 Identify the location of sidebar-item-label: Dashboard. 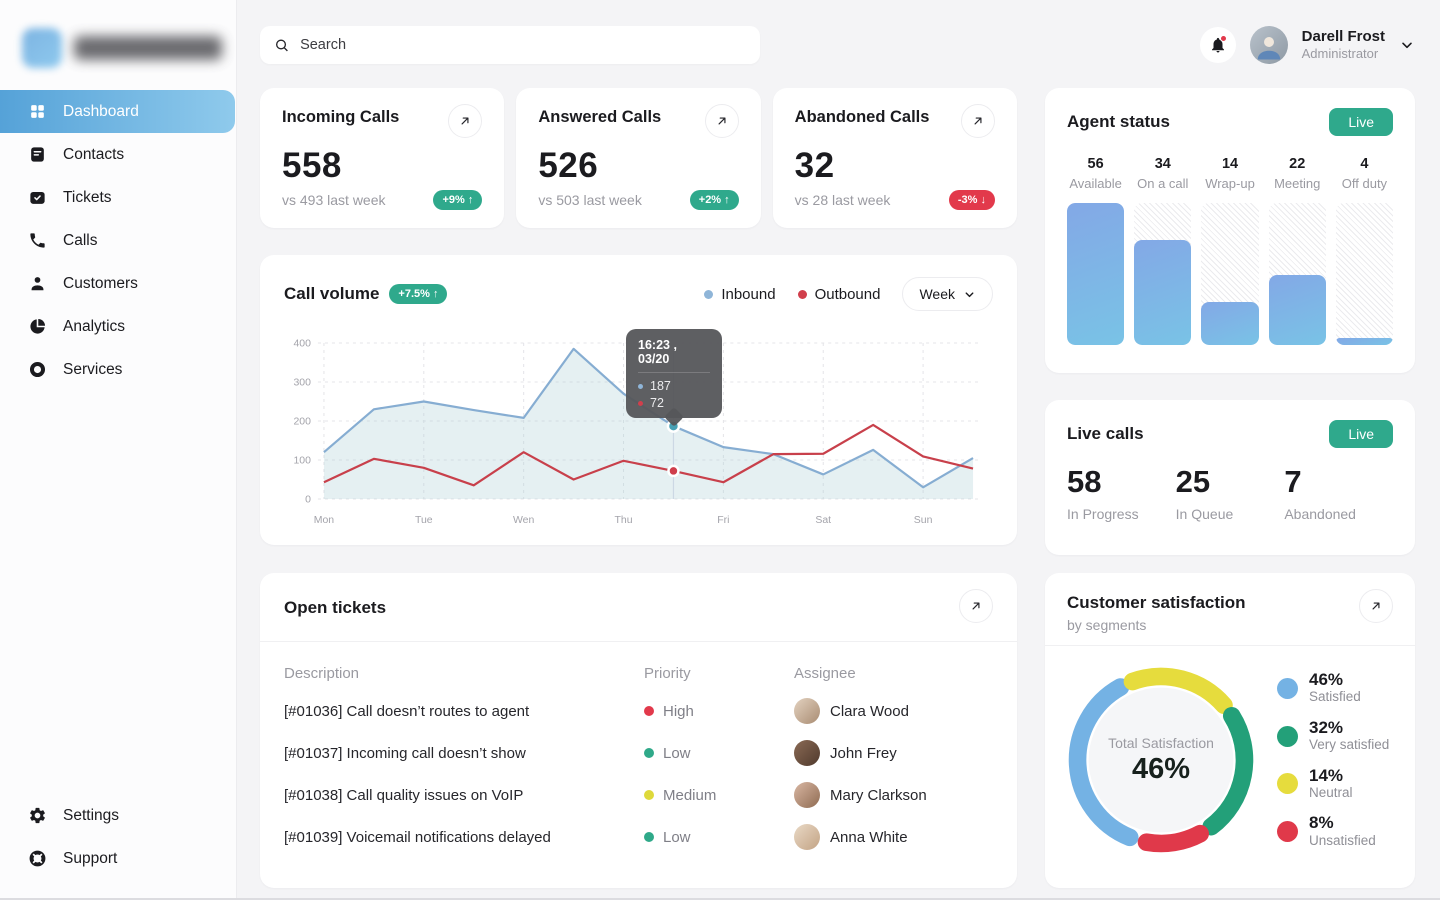
(101, 111).